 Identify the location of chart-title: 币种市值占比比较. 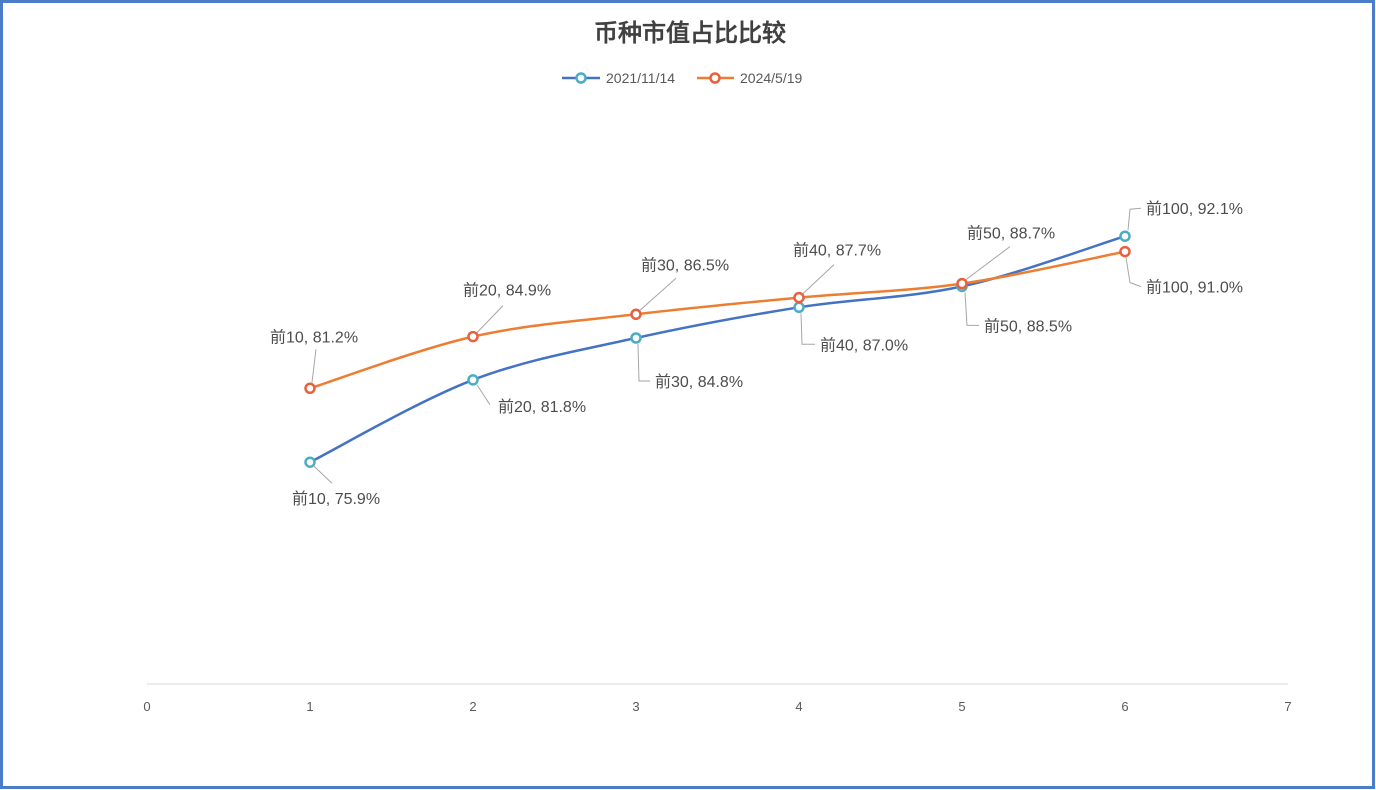
(690, 33).